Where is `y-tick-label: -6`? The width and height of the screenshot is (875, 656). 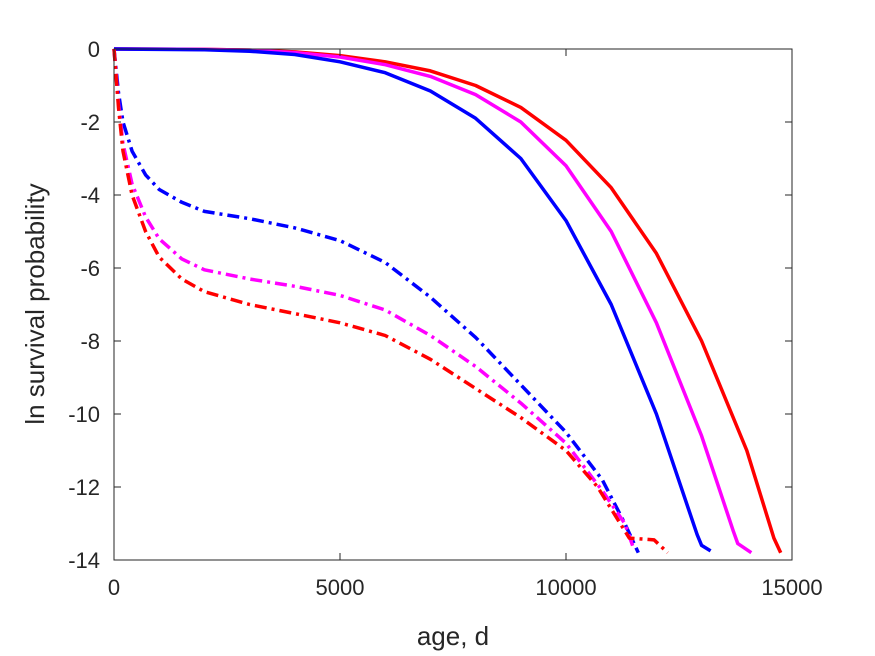
y-tick-label: -6 is located at coordinates (90, 268).